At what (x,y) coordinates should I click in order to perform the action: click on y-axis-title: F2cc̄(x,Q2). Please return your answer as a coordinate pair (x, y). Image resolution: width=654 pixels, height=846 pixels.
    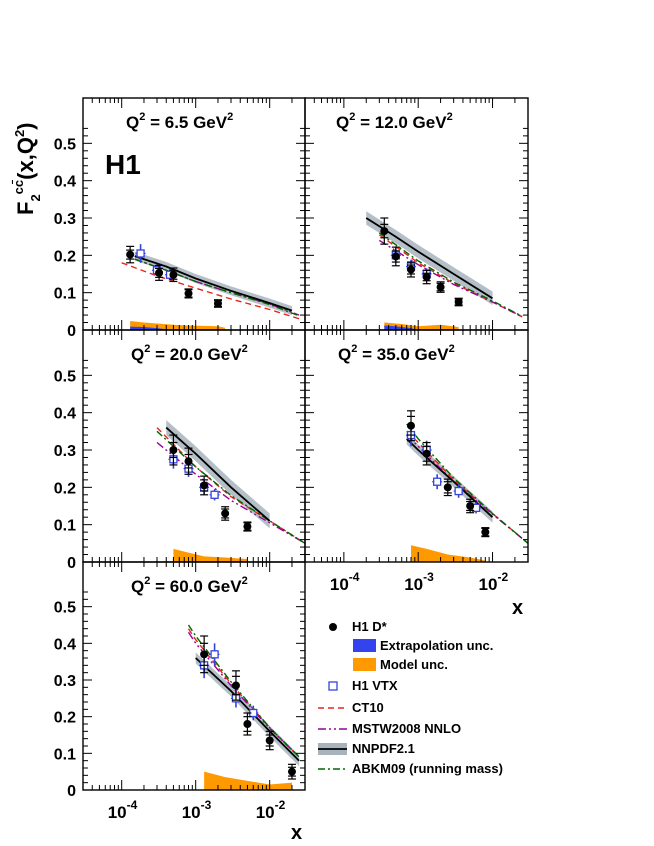
    Looking at the image, I should click on (27, 168).